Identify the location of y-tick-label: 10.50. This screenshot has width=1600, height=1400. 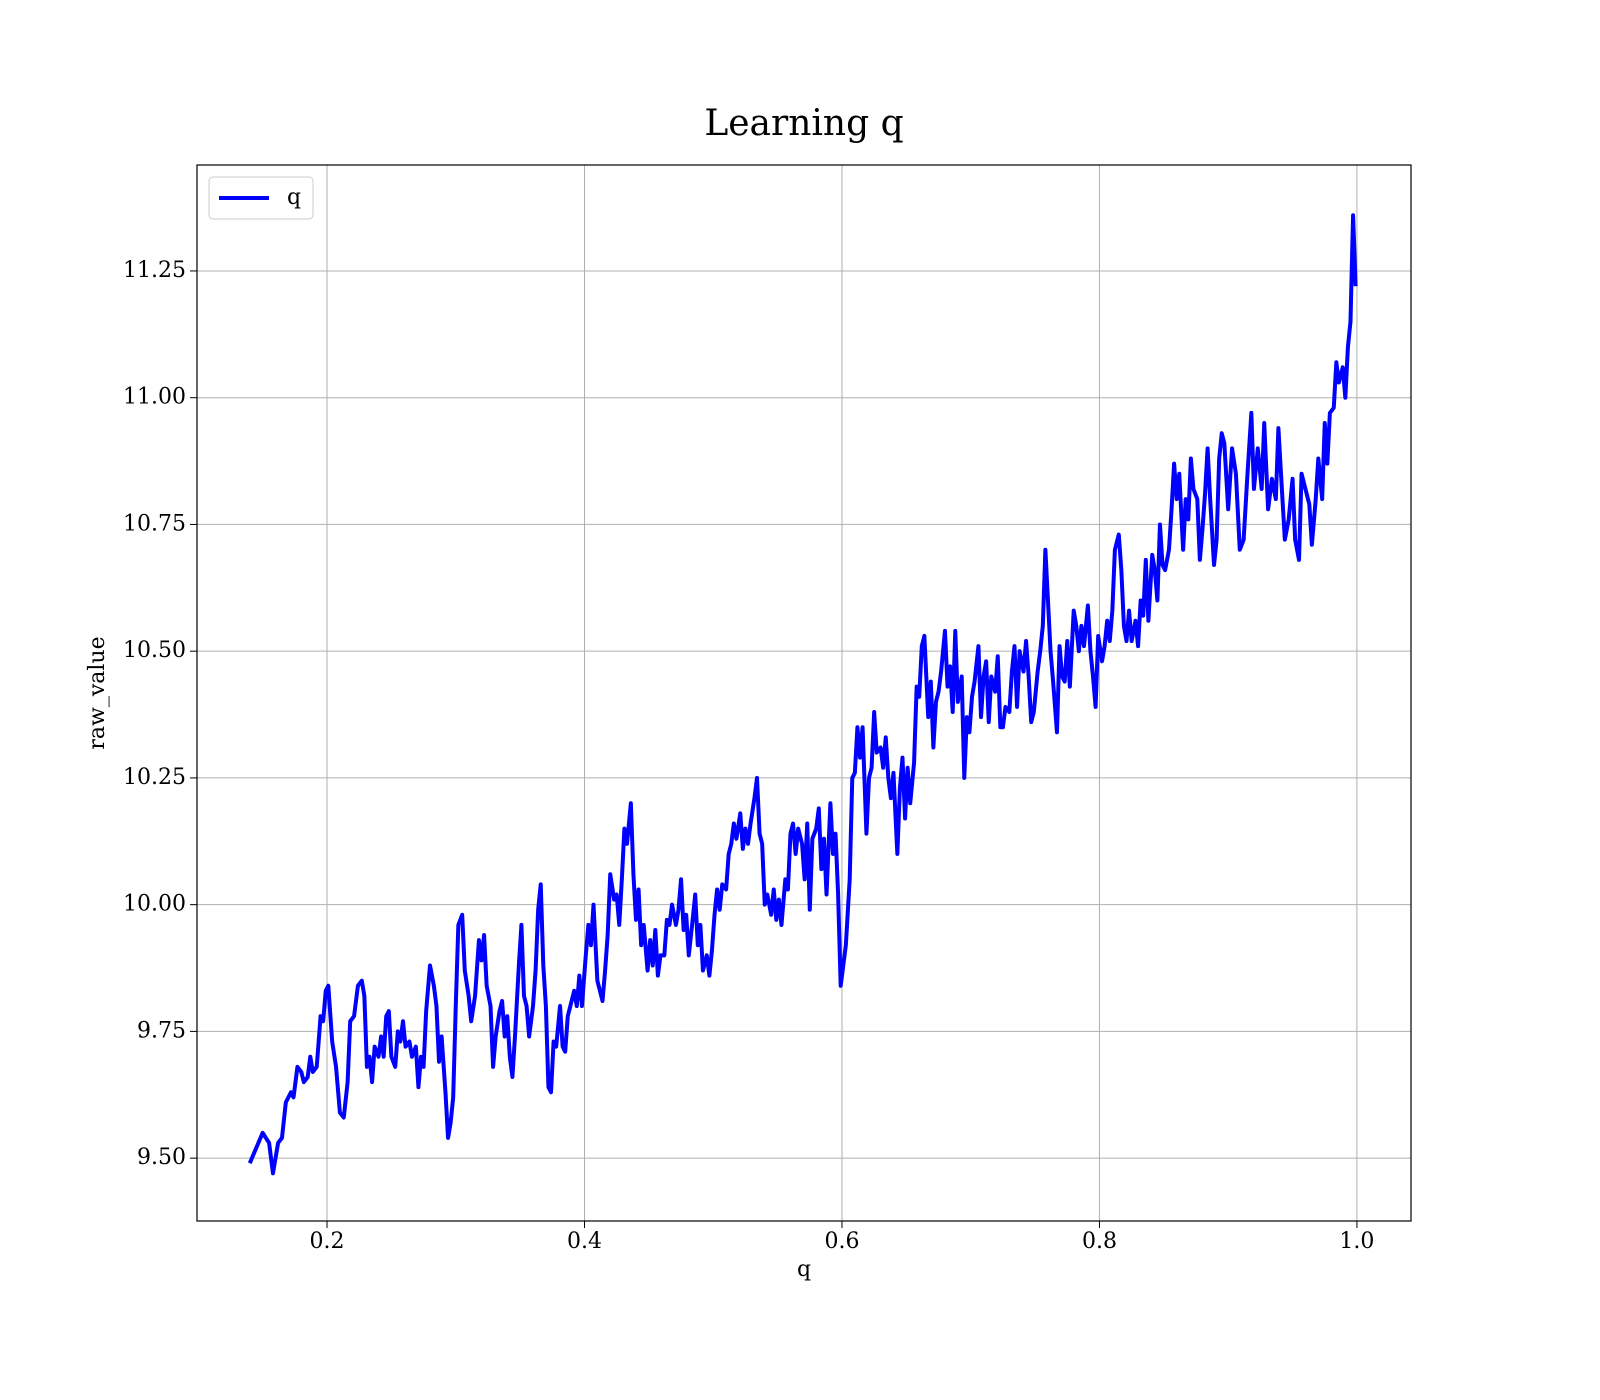
(154, 650).